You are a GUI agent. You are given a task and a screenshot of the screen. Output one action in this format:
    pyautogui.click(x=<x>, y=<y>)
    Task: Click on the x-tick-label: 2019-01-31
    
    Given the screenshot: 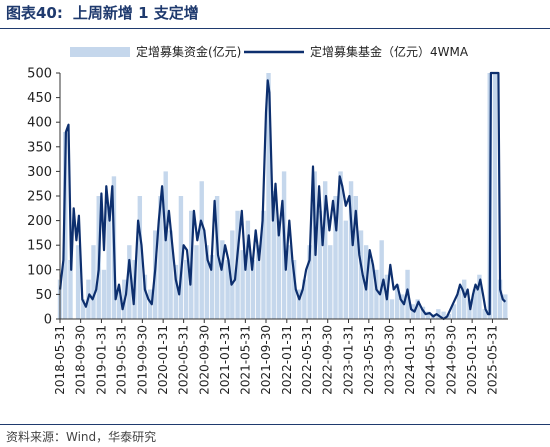 What is the action you would take?
    pyautogui.click(x=101, y=360)
    